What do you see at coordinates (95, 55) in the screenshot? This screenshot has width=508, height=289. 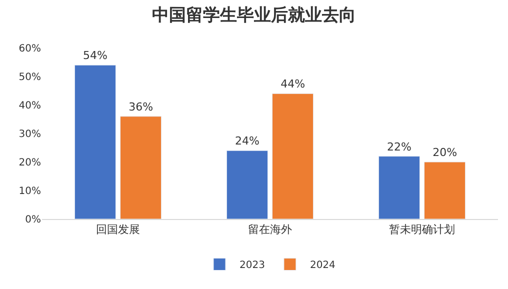 I see `data-label: 54%` at bounding box center [95, 55].